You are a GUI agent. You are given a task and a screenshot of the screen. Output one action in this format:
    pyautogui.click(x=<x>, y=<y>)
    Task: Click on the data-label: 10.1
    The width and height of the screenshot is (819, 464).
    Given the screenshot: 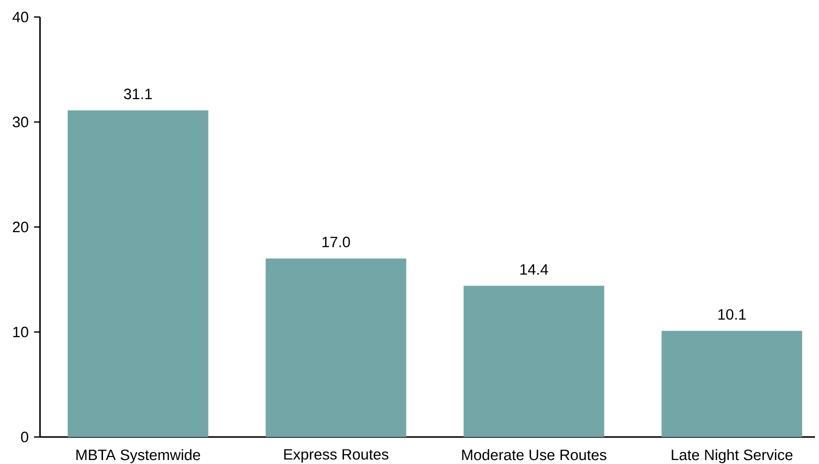 What is the action you would take?
    pyautogui.click(x=732, y=314)
    